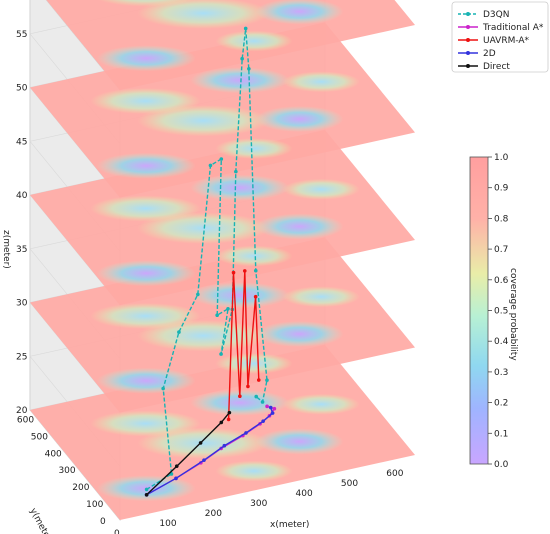 Image resolution: width=550 pixels, height=534 pixels. I want to click on legend-entry: Traditional A*, so click(501, 28).